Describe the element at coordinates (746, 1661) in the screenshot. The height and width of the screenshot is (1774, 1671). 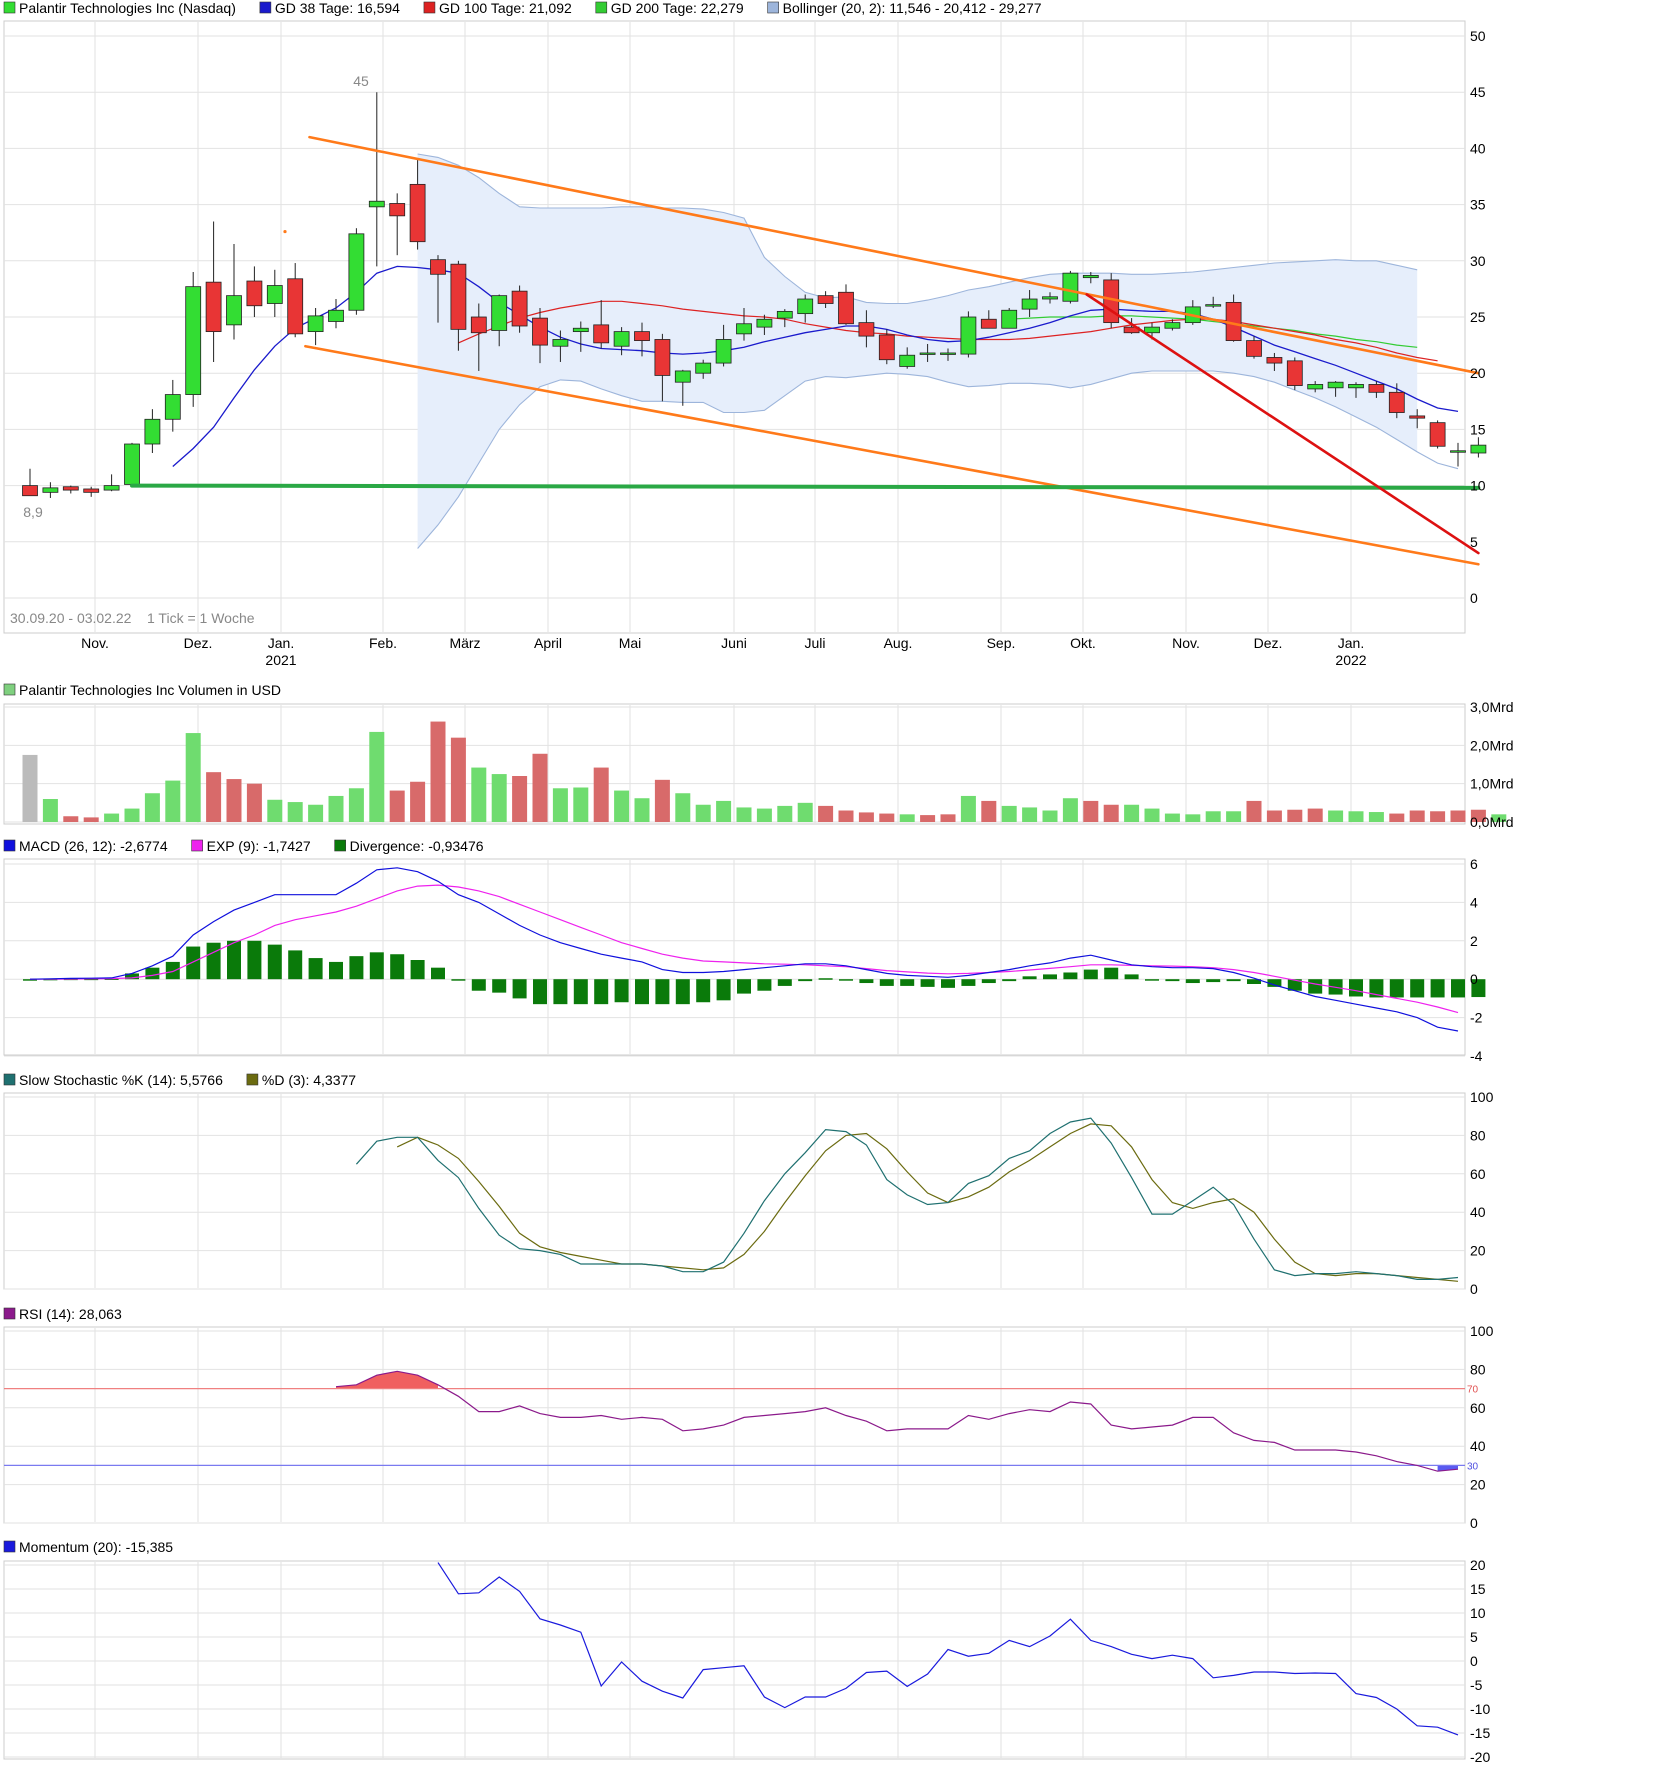
I see `momentum-panel: 20 15 10 5 0 -5 -10 -15 -20` at that location.